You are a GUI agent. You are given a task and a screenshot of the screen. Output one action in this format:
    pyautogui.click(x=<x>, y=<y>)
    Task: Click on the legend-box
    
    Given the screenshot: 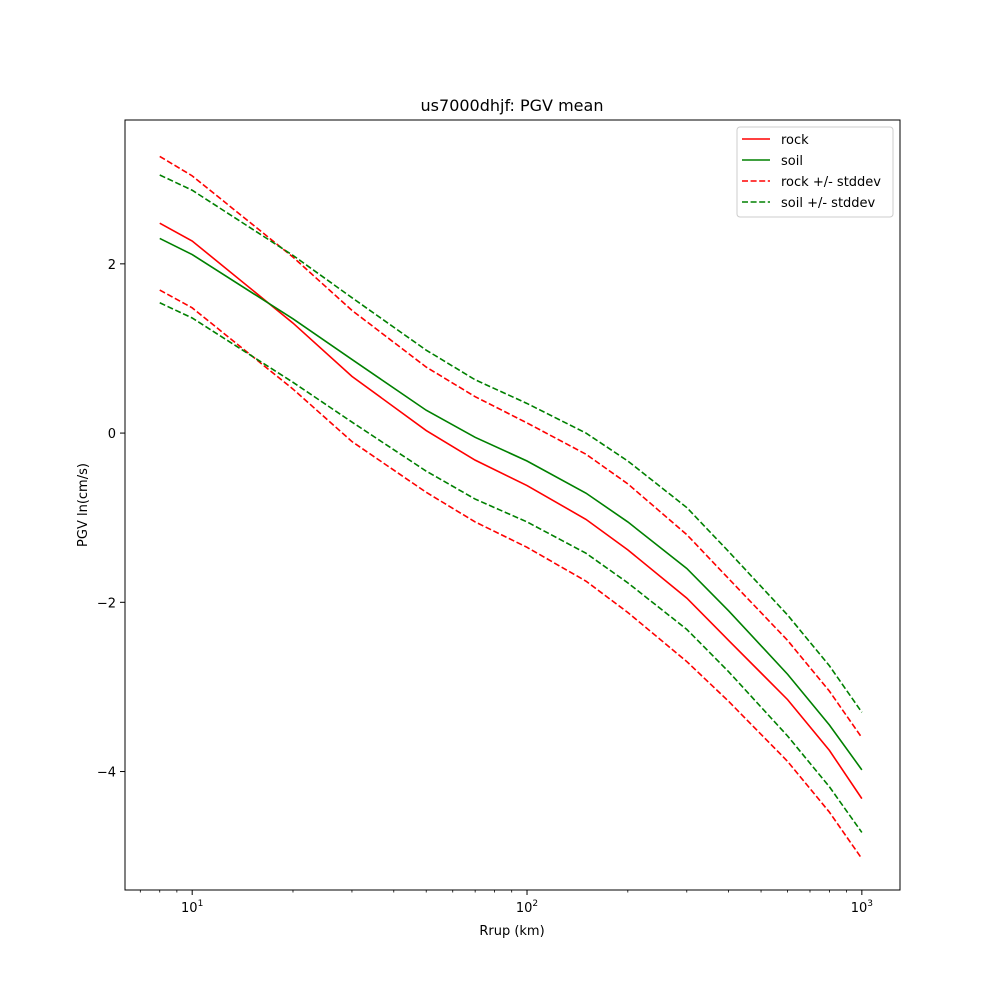 What is the action you would take?
    pyautogui.click(x=815, y=172)
    